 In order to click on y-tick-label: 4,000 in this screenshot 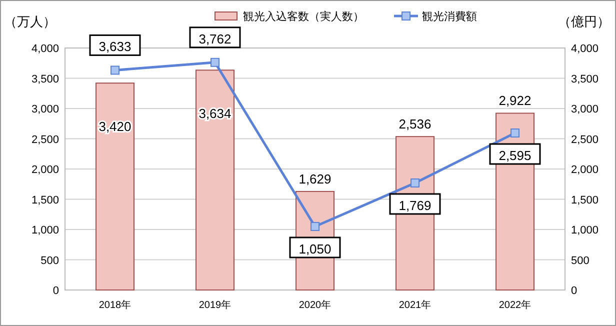, I will do `click(45, 49)`.